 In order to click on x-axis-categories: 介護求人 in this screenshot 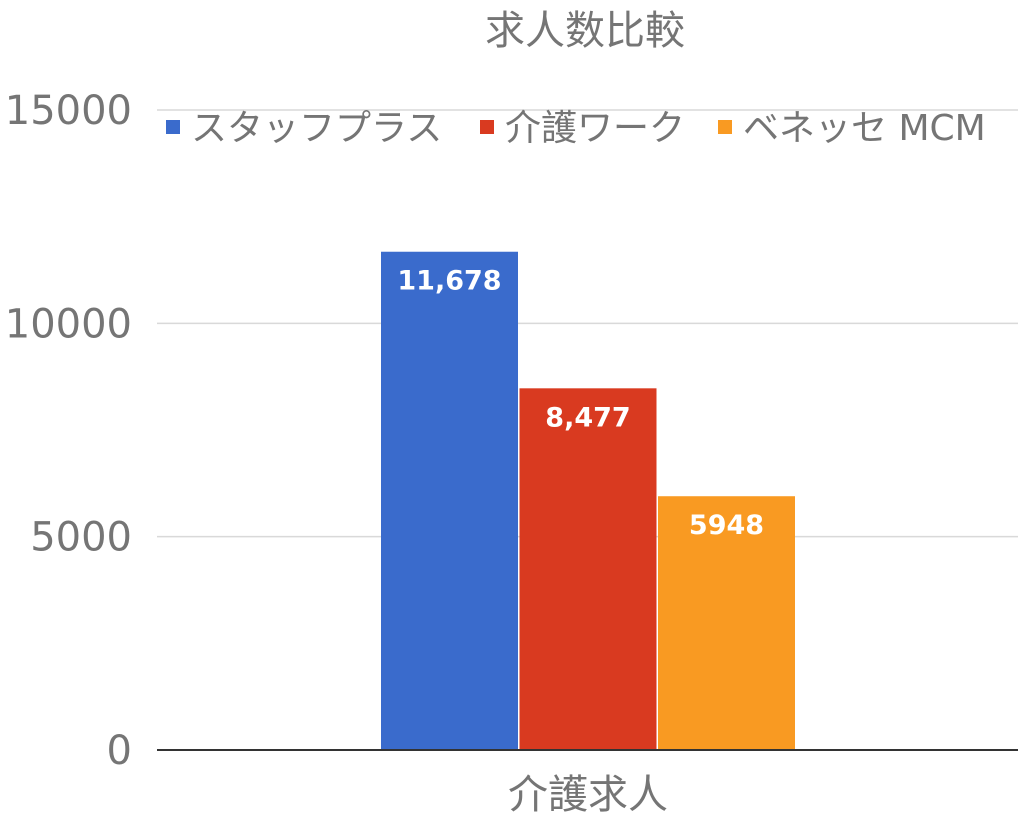, I will do `click(588, 795)`.